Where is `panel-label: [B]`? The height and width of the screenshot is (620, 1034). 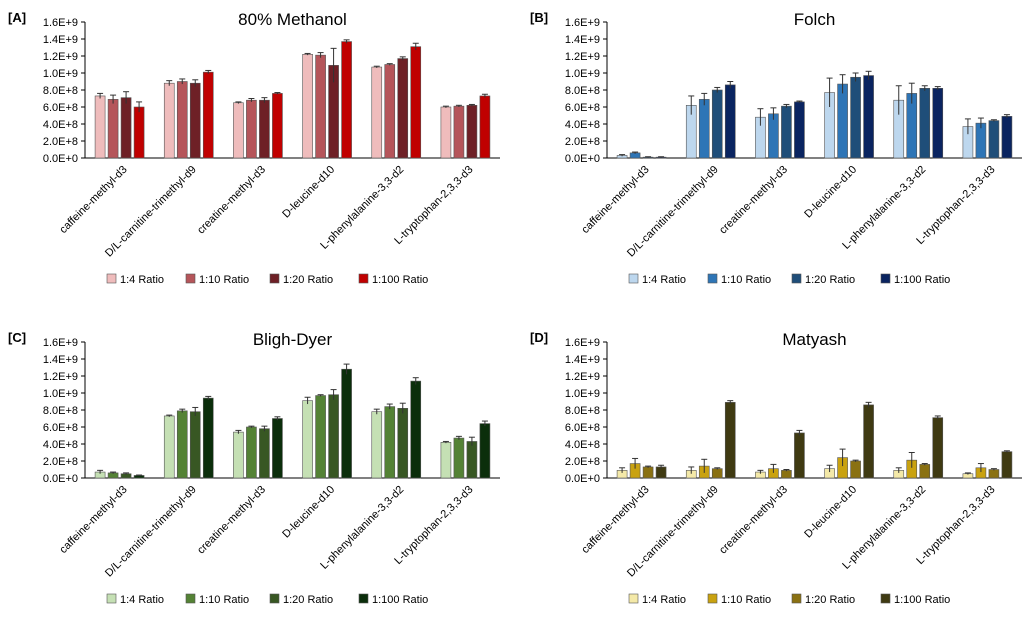 panel-label: [B] is located at coordinates (539, 17).